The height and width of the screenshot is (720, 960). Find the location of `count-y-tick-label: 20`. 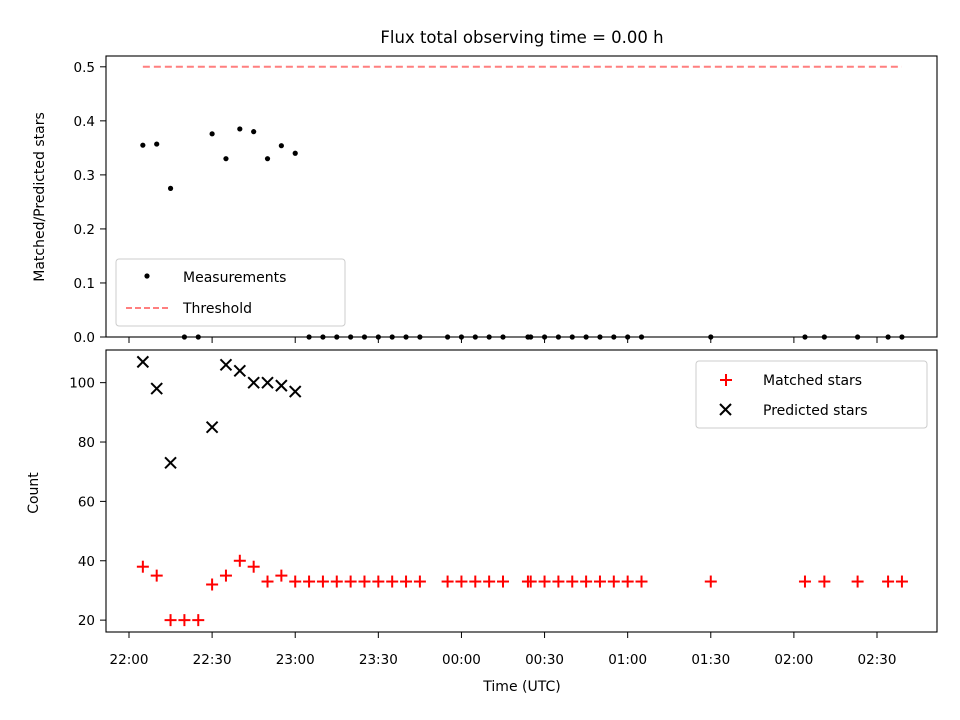

count-y-tick-label: 20 is located at coordinates (86, 621).